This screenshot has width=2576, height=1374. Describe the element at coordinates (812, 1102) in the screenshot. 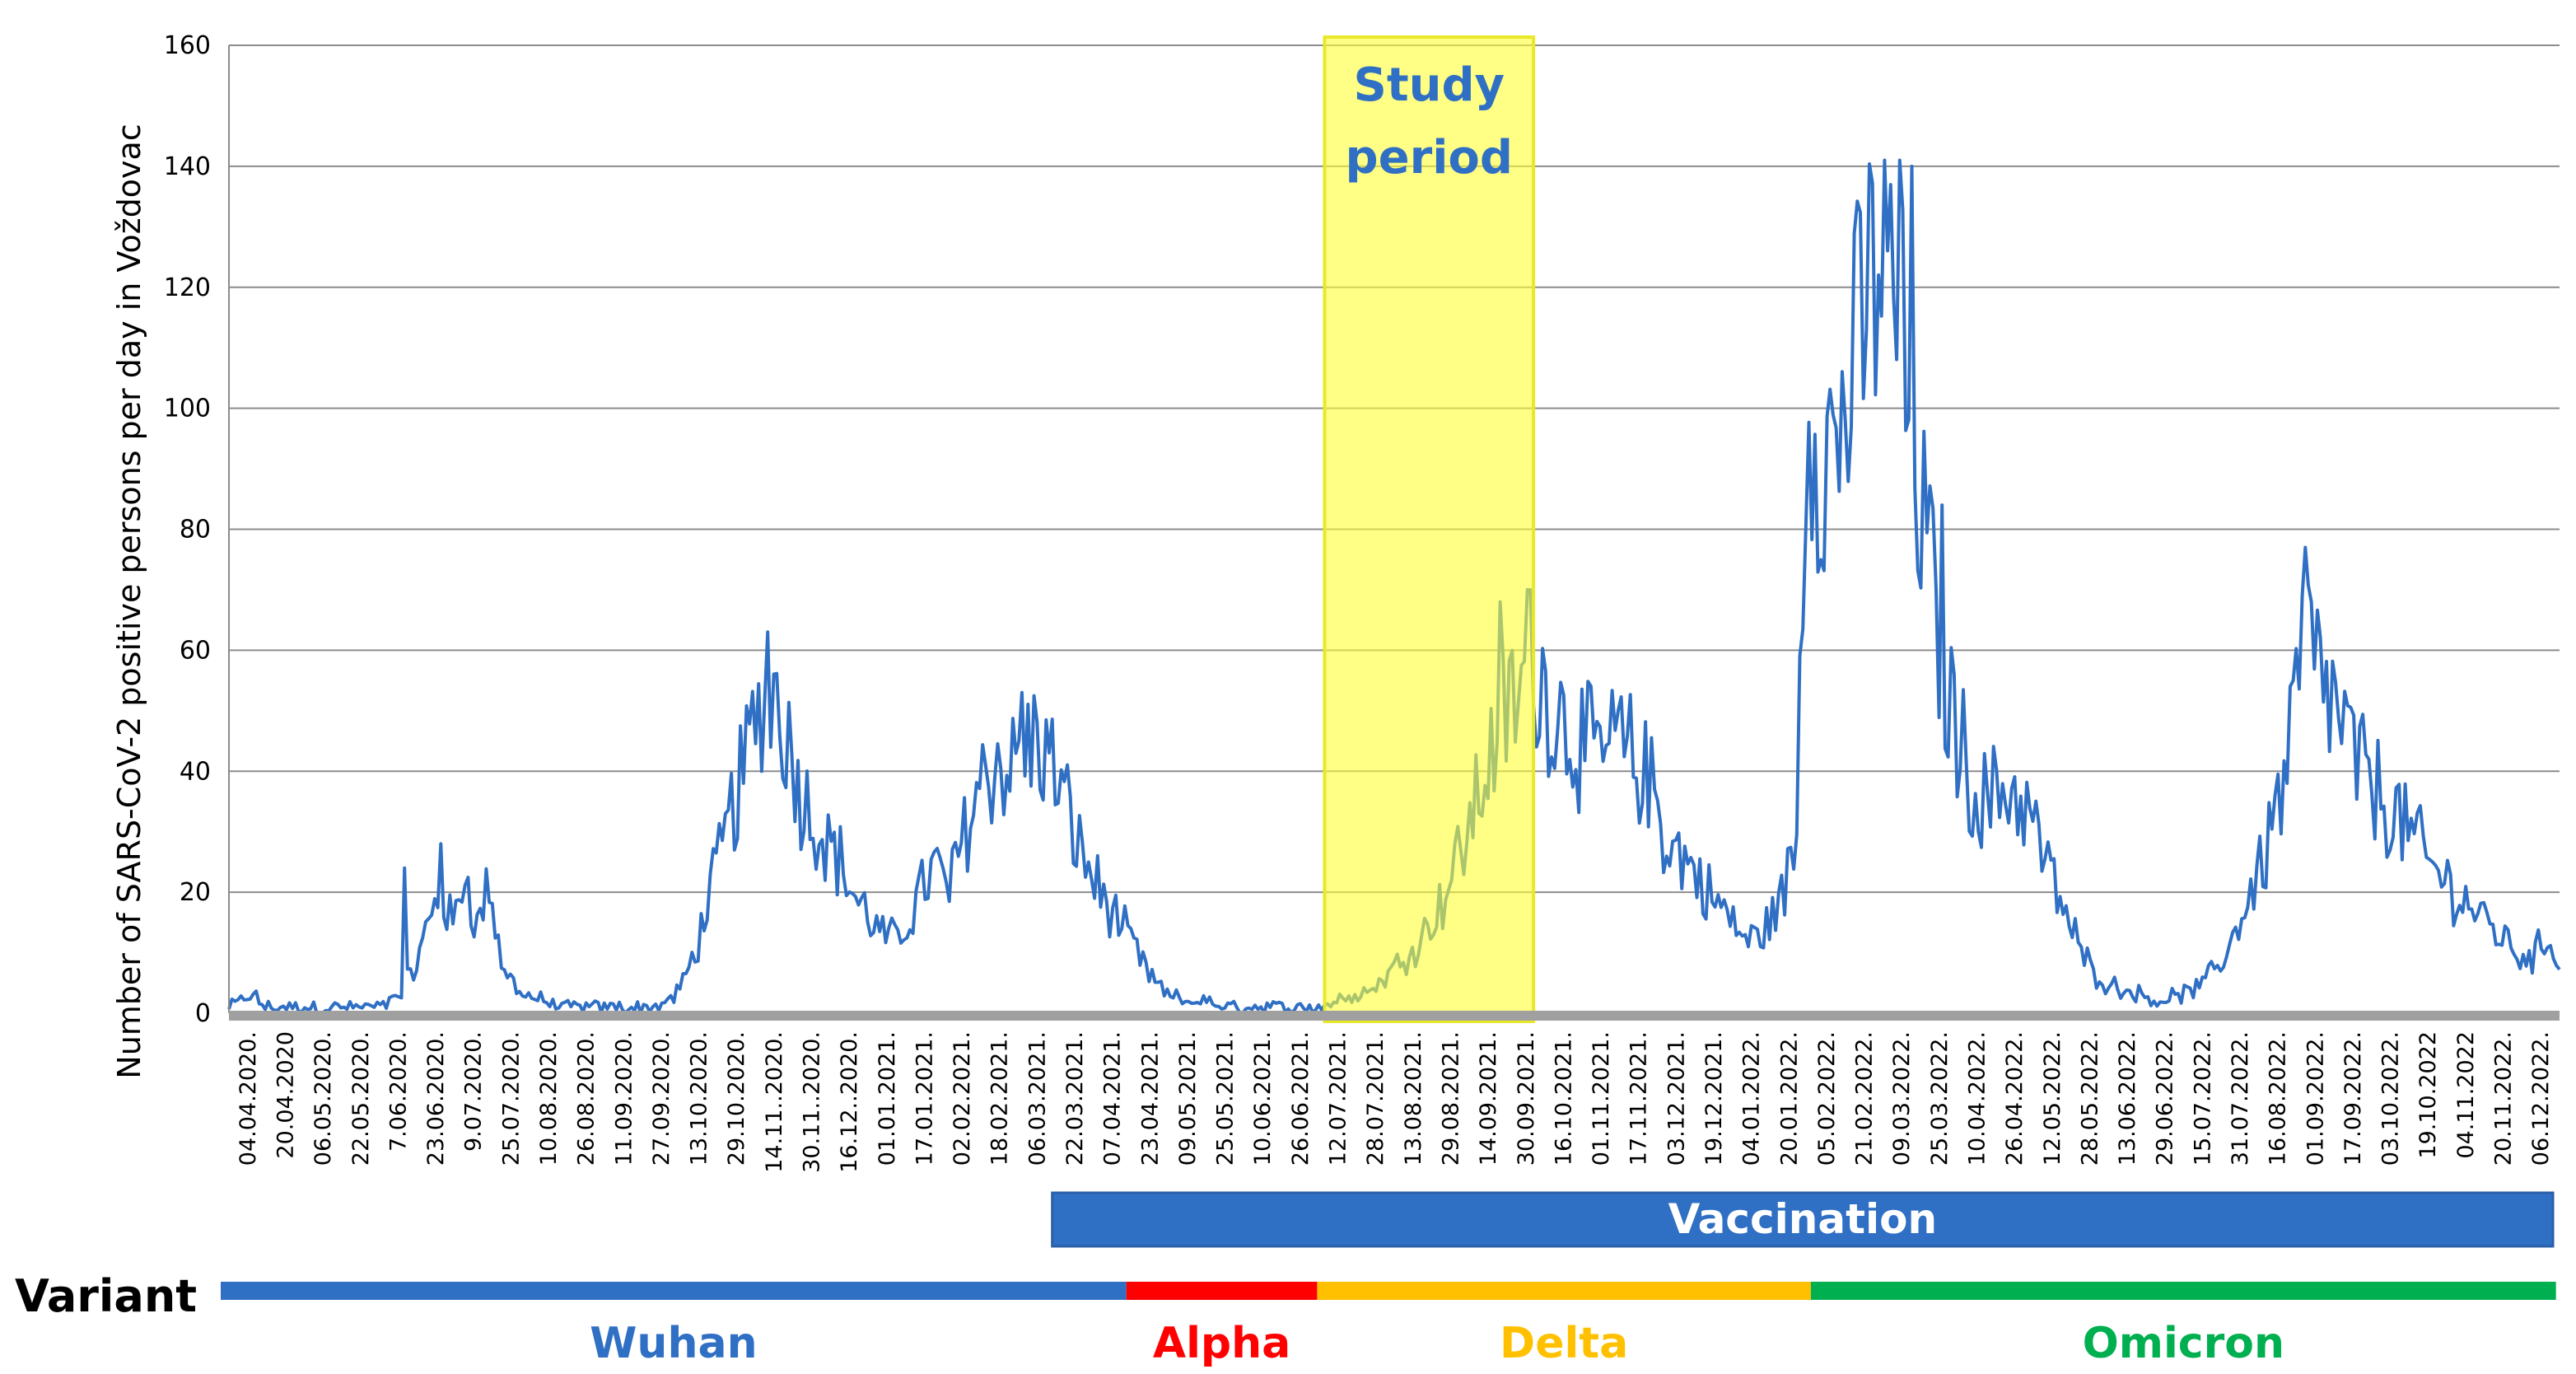

I see `x-tick-label: 30.11..2020.` at that location.